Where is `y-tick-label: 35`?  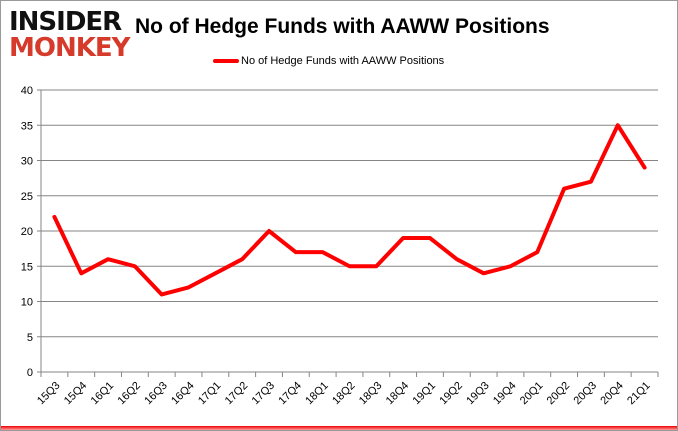 y-tick-label: 35 is located at coordinates (27, 126).